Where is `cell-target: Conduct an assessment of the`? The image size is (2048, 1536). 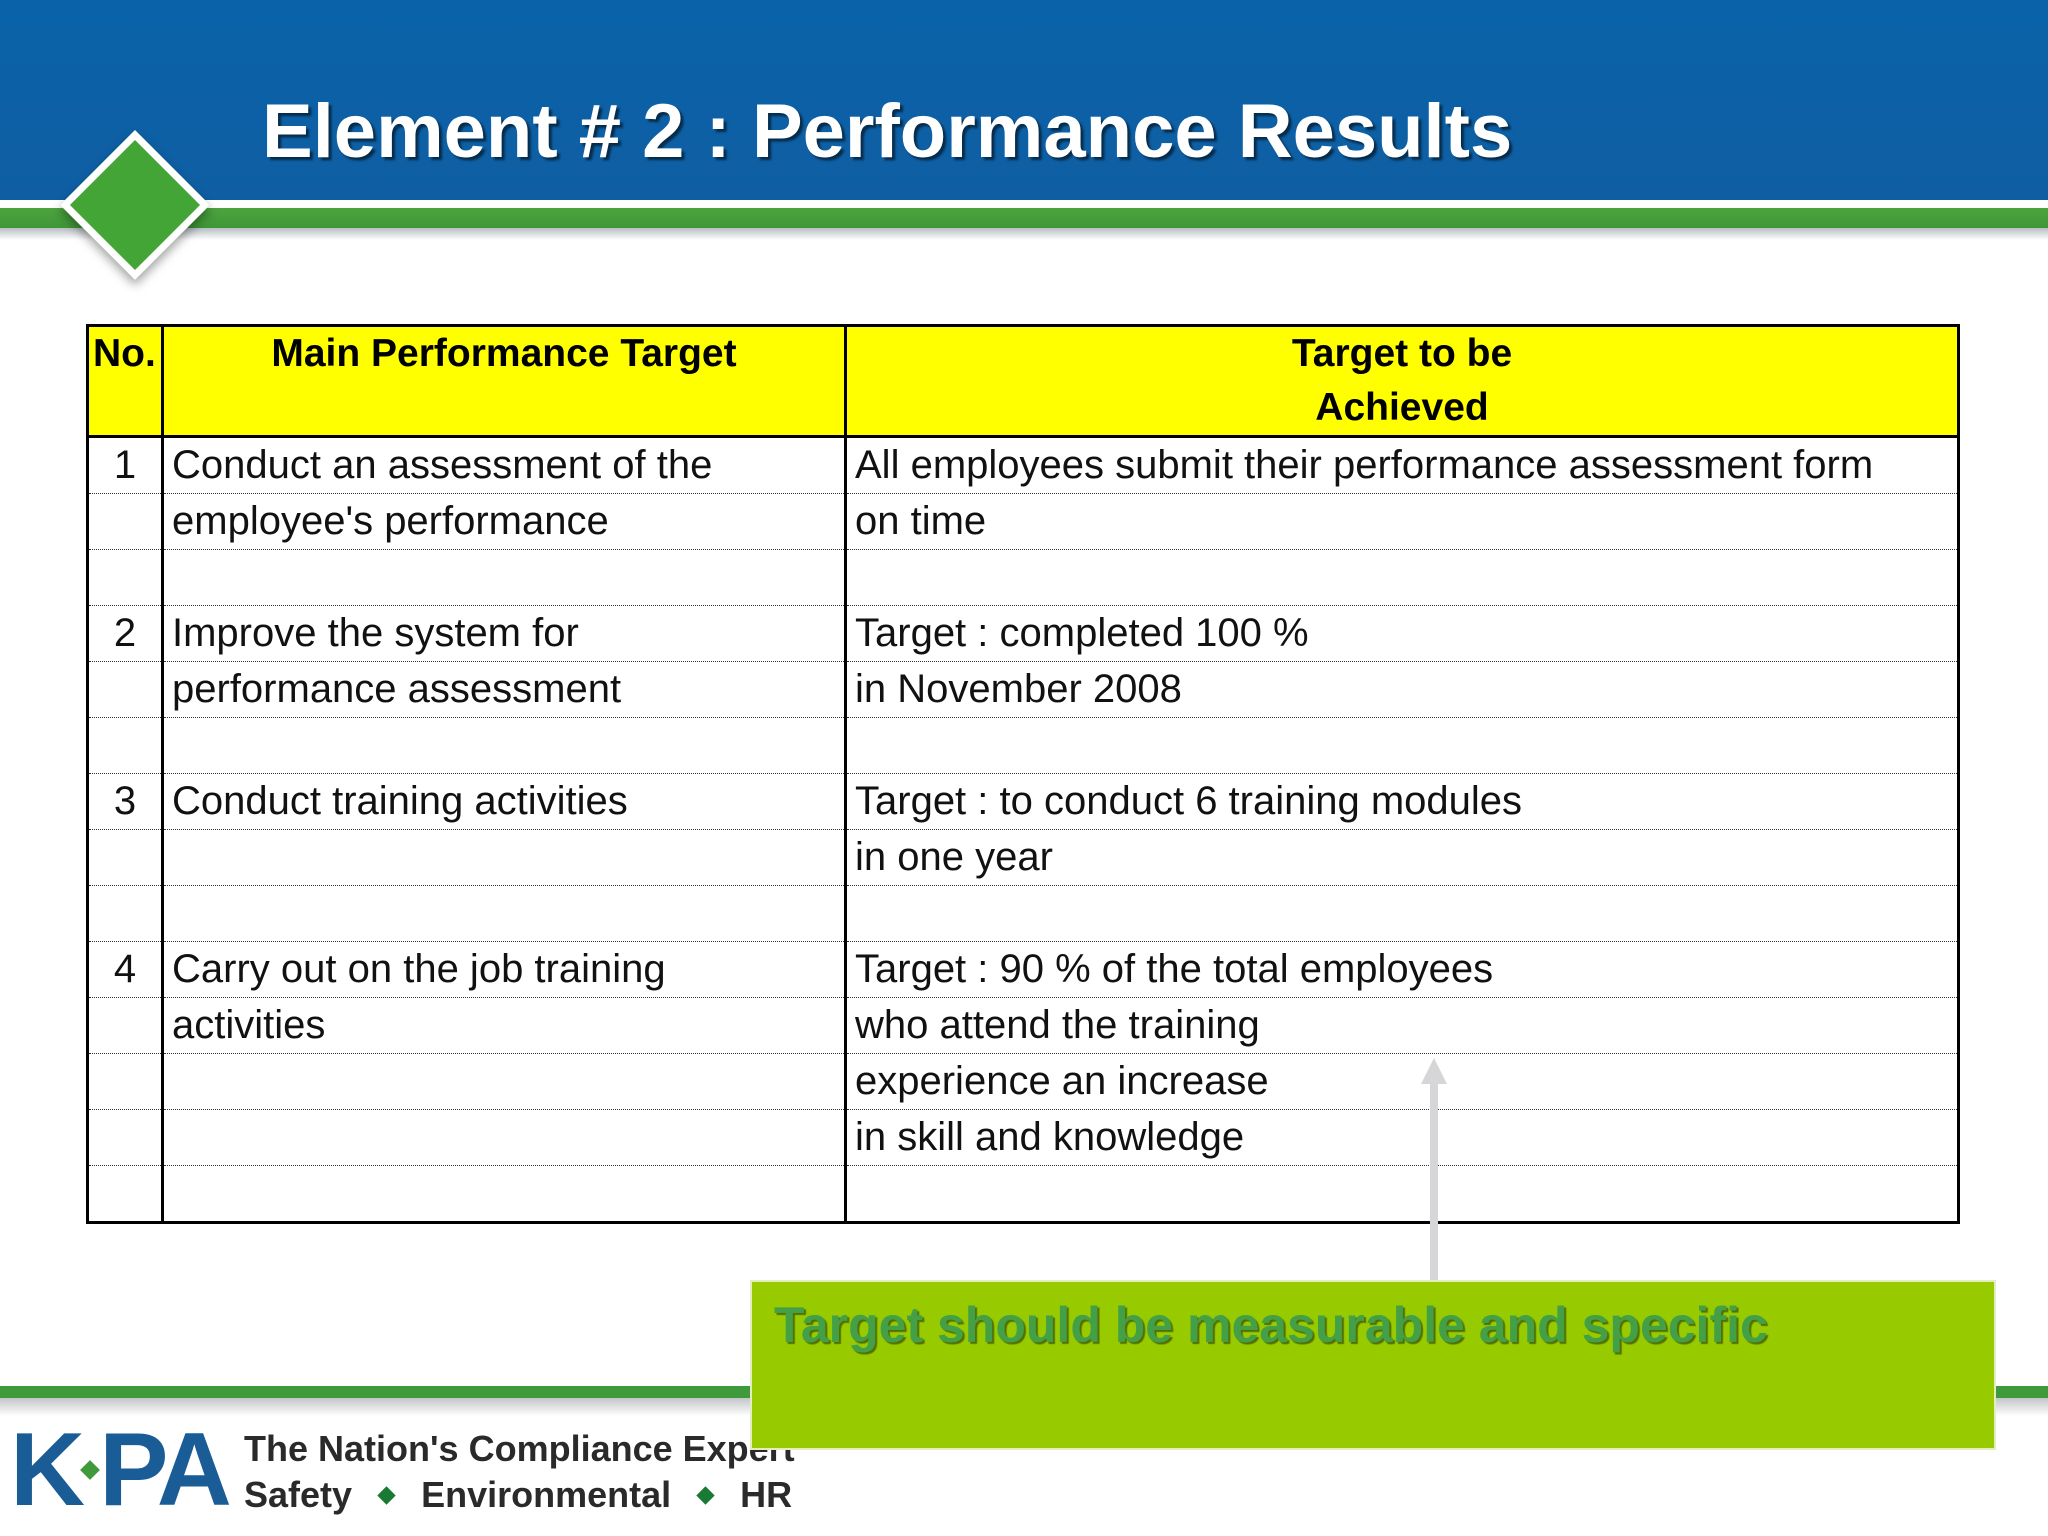
cell-target: Conduct an assessment of the is located at coordinates (504, 465).